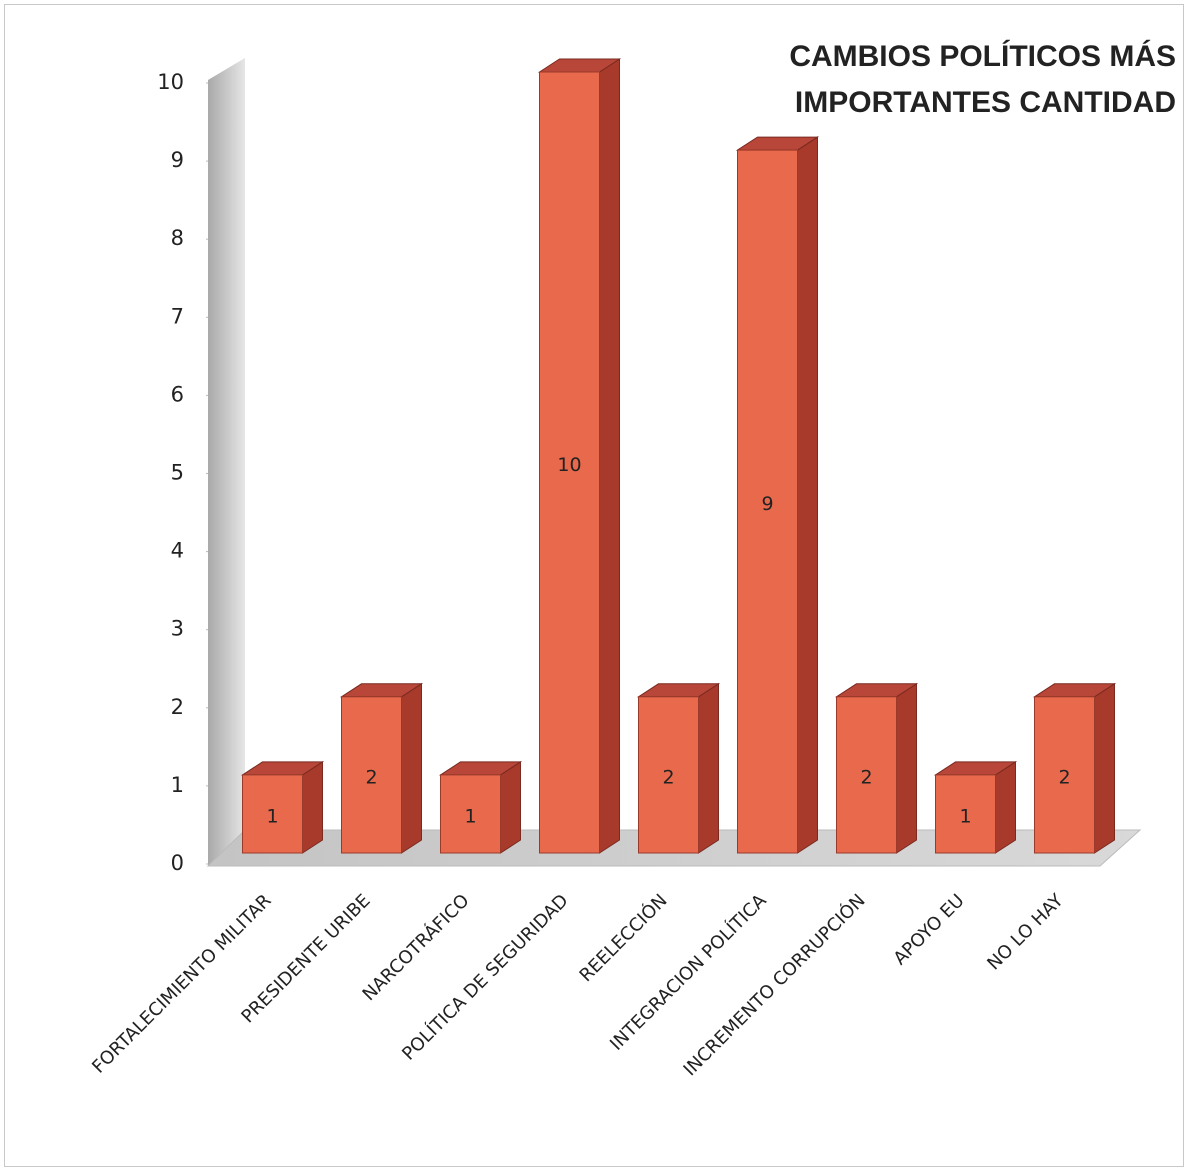 This screenshot has width=1190, height=1173. Describe the element at coordinates (929, 929) in the screenshot. I see `x-tick-label: APOYO EU` at that location.